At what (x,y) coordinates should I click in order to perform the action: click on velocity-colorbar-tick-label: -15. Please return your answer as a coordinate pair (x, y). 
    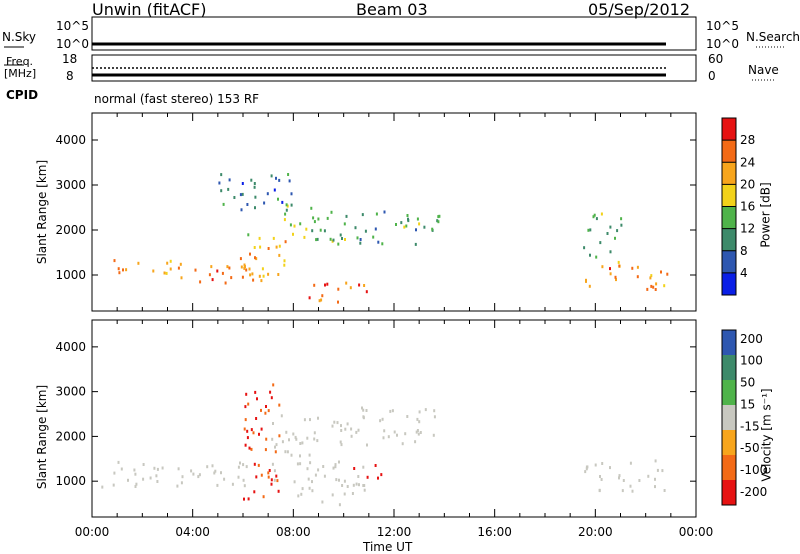
    Looking at the image, I should click on (750, 426).